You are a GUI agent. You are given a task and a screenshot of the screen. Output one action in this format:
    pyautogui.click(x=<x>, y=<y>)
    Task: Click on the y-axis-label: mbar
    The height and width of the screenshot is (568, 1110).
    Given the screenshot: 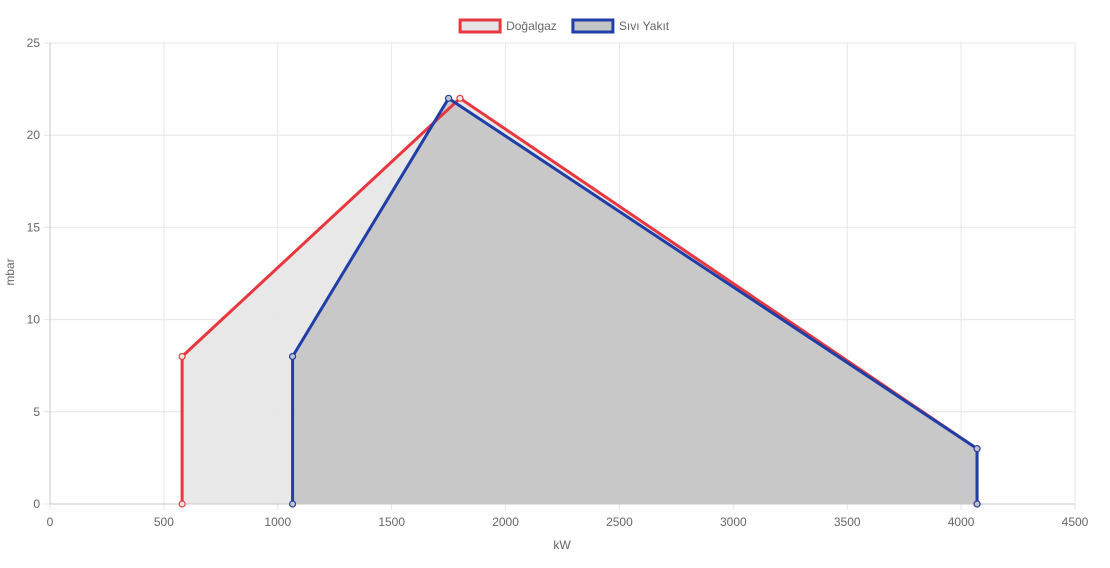 What is the action you would take?
    pyautogui.click(x=10, y=271)
    